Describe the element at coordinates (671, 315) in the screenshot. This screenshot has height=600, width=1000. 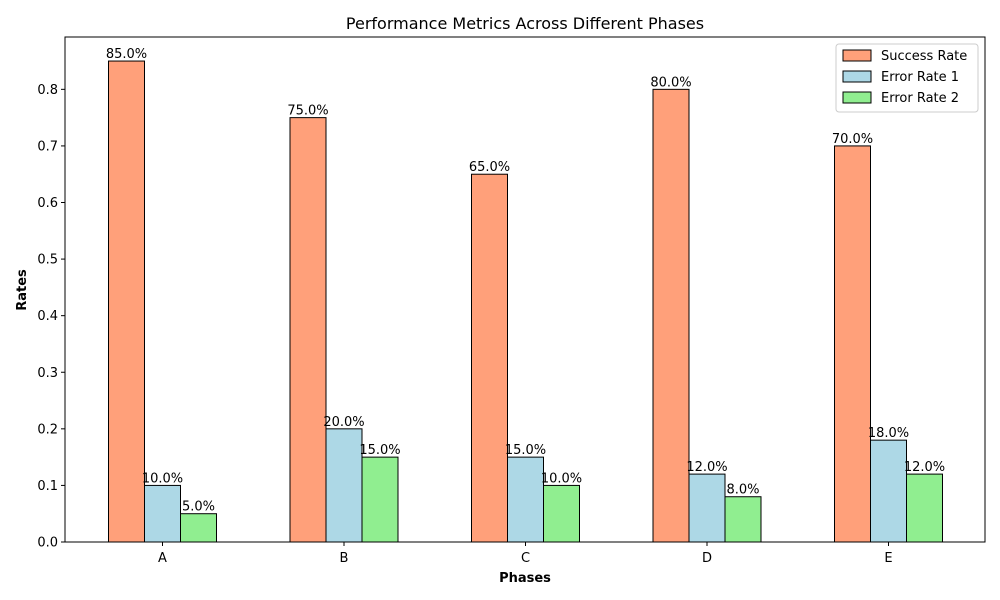
I see `bar-success-rate-d` at that location.